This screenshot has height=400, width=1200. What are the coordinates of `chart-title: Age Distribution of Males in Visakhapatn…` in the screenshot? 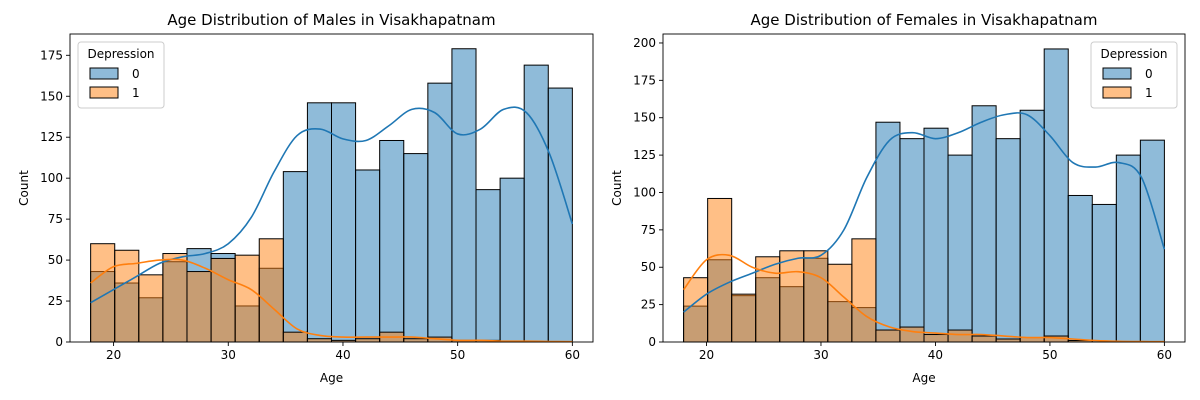 It's located at (331, 20).